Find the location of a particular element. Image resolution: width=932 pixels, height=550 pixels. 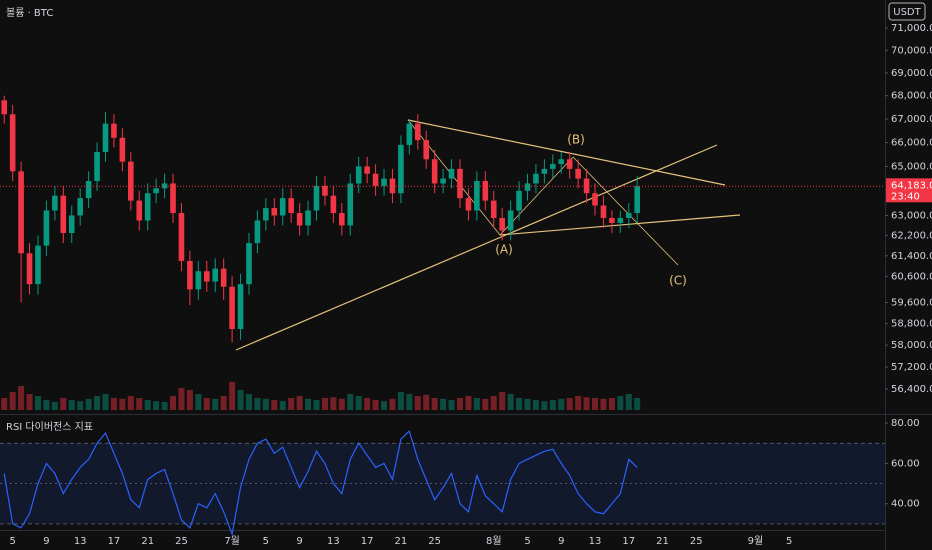

y-tick-label: 61,400.00 is located at coordinates (911, 256).